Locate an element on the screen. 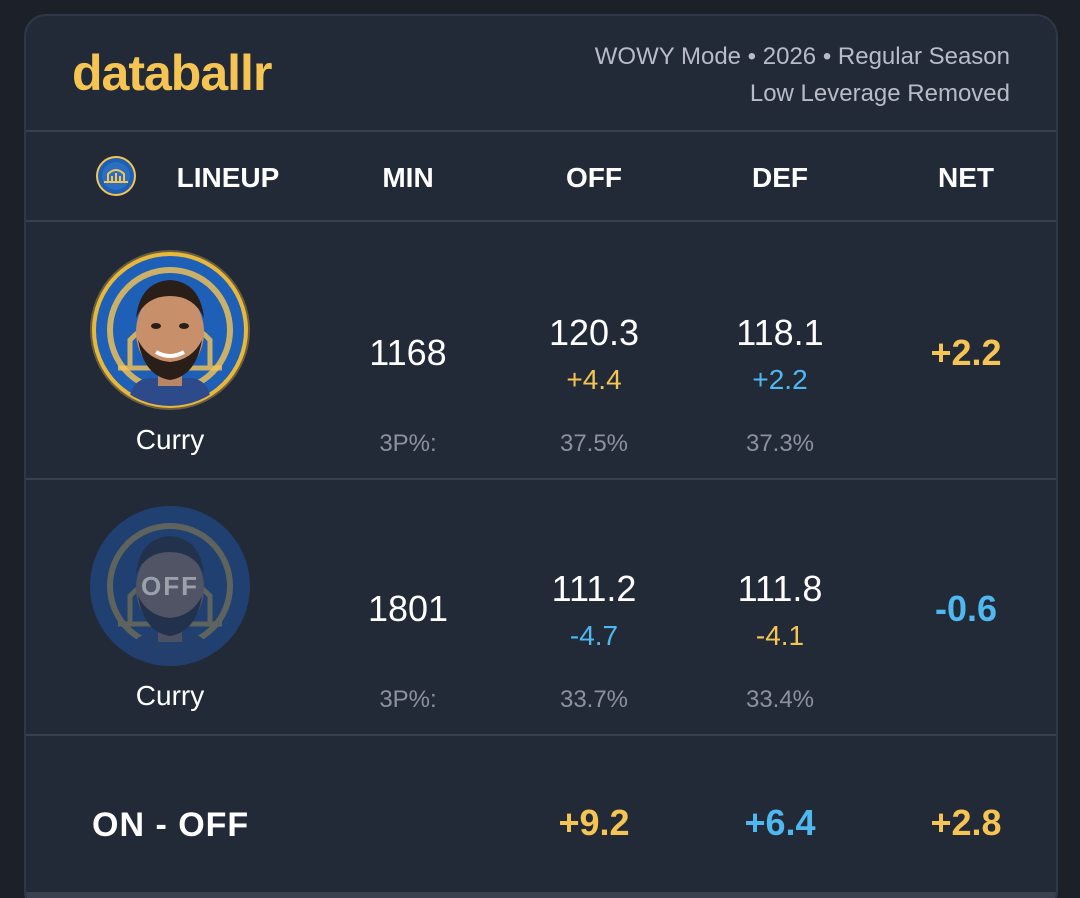 This screenshot has height=898, width=1080. min-value: 1801 is located at coordinates (408, 608).